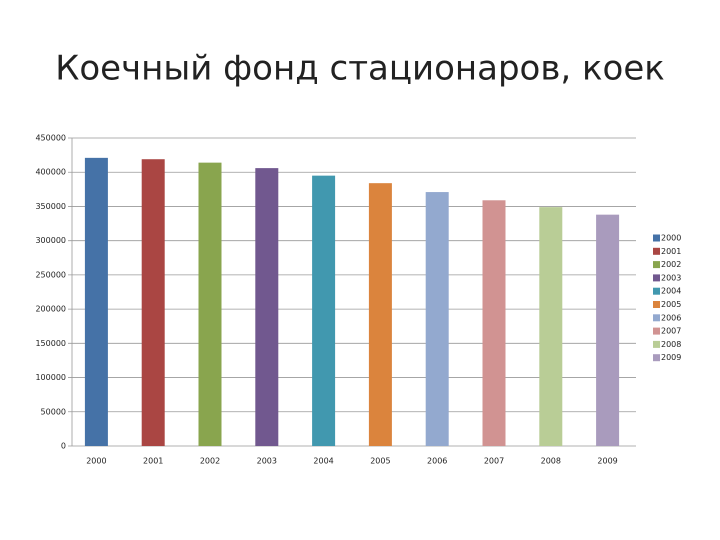 The image size is (720, 540). What do you see at coordinates (53, 411) in the screenshot?
I see `y-tick-label: 50000` at bounding box center [53, 411].